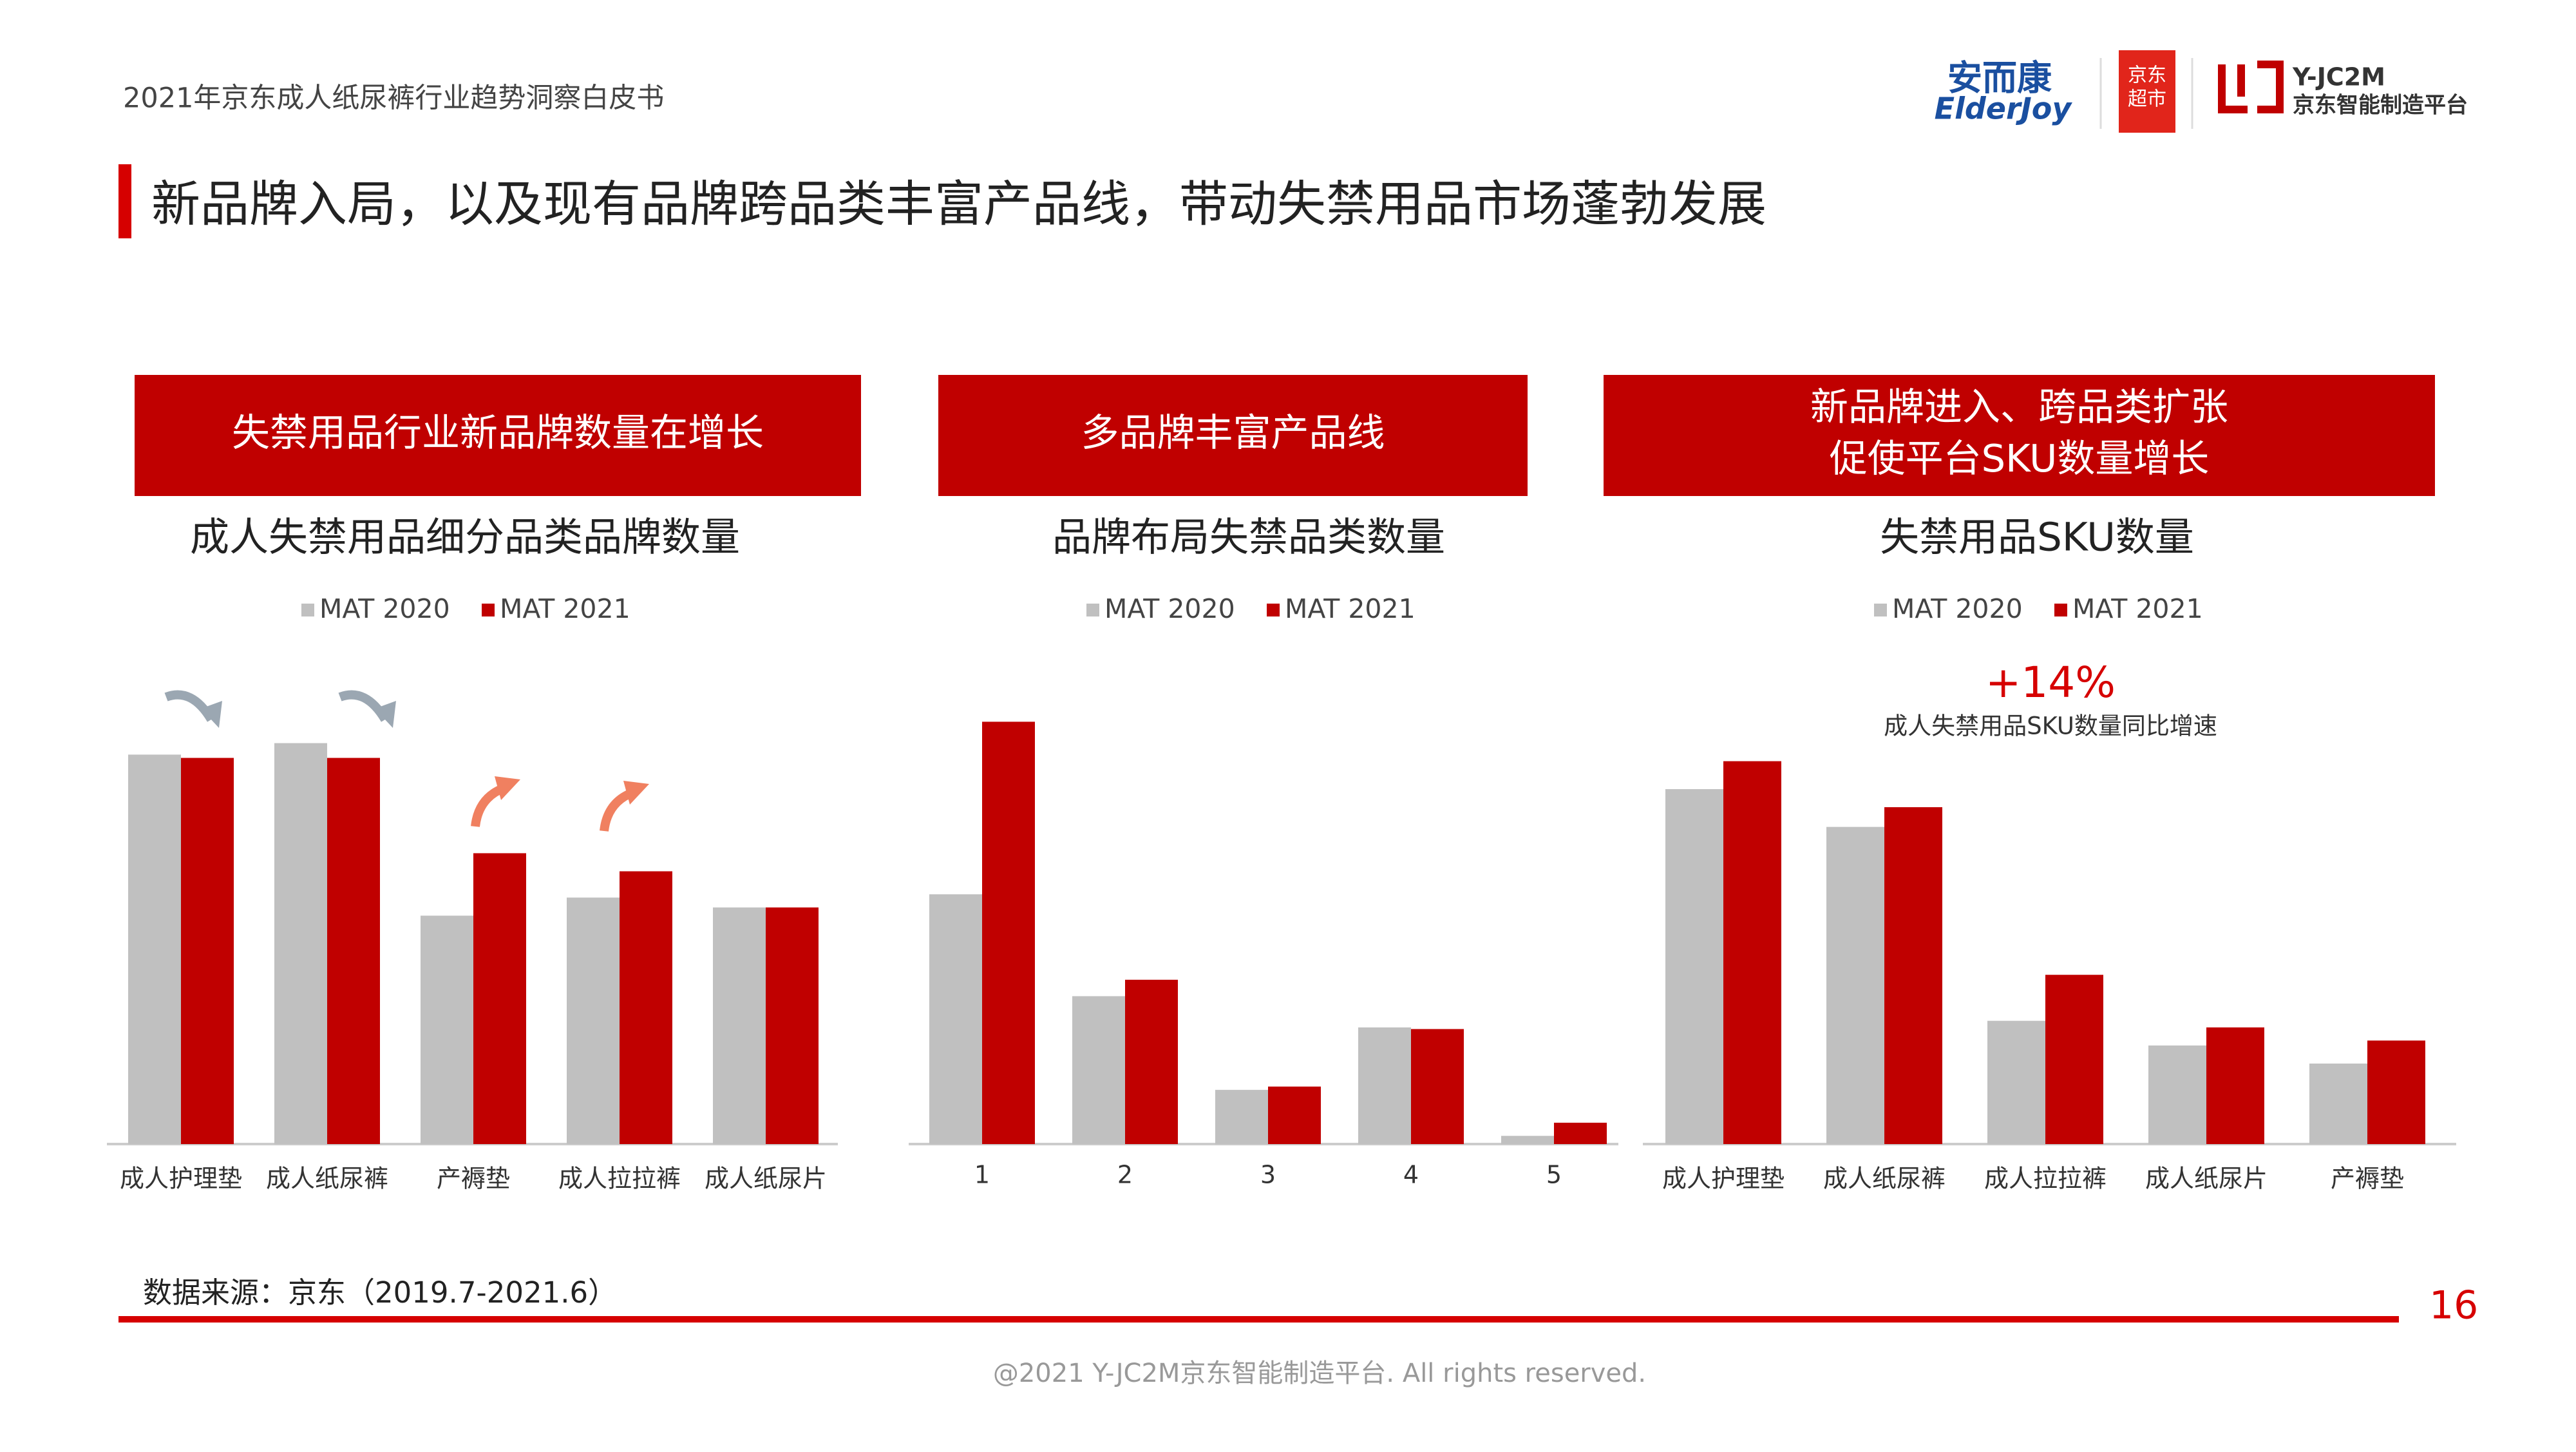 The width and height of the screenshot is (2576, 1452). What do you see at coordinates (1999, 78) in the screenshot?
I see `logo-text: 安而康` at bounding box center [1999, 78].